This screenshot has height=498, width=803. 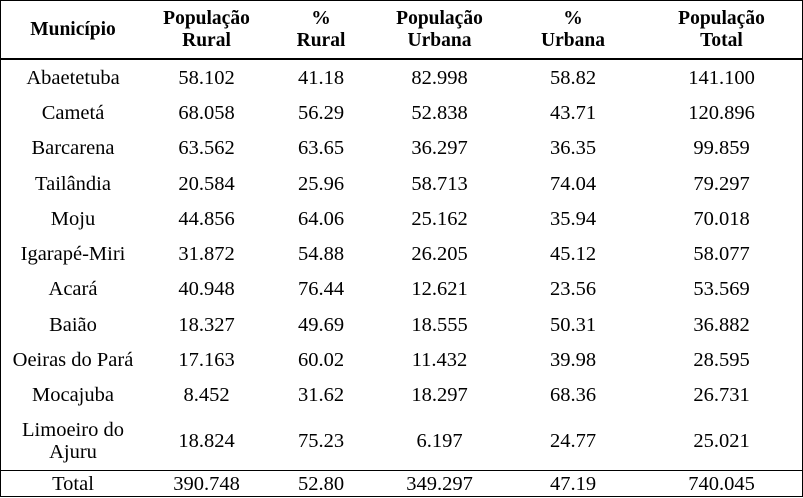 What do you see at coordinates (573, 441) in the screenshot?
I see `cell-pct-urbana: 24.77` at bounding box center [573, 441].